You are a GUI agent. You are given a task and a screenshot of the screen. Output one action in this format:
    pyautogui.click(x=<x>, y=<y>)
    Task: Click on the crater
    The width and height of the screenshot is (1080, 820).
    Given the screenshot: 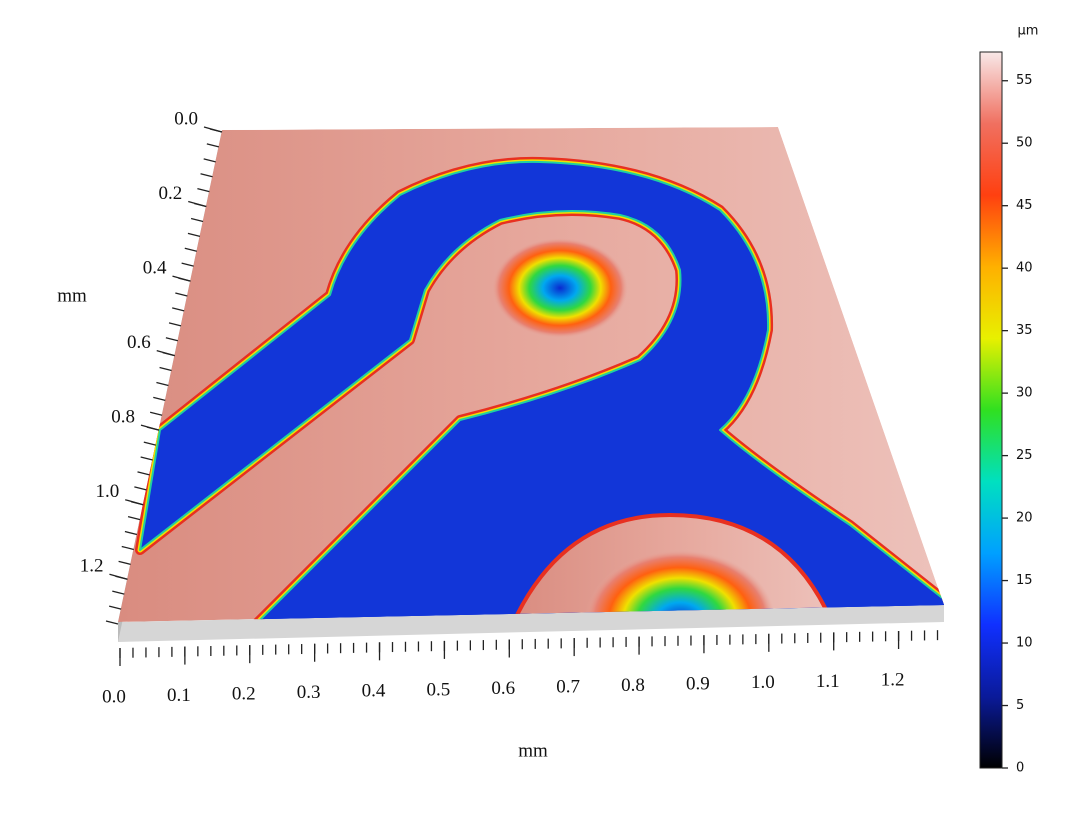 What is the action you would take?
    pyautogui.click(x=560, y=288)
    